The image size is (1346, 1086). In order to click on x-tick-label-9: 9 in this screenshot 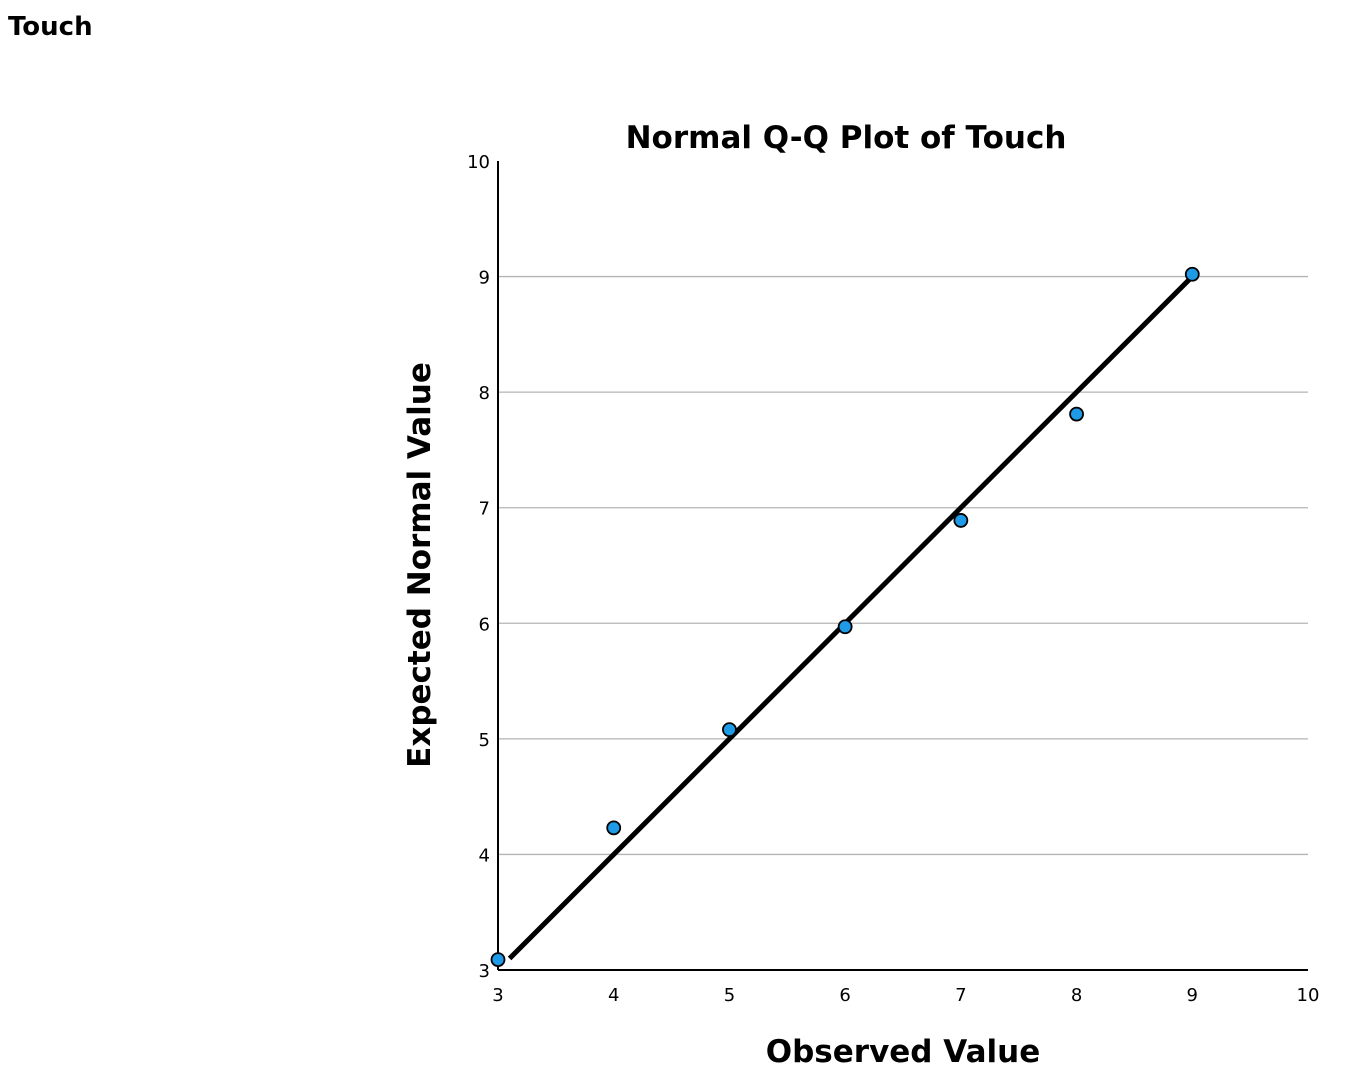, I will do `click(1192, 995)`.